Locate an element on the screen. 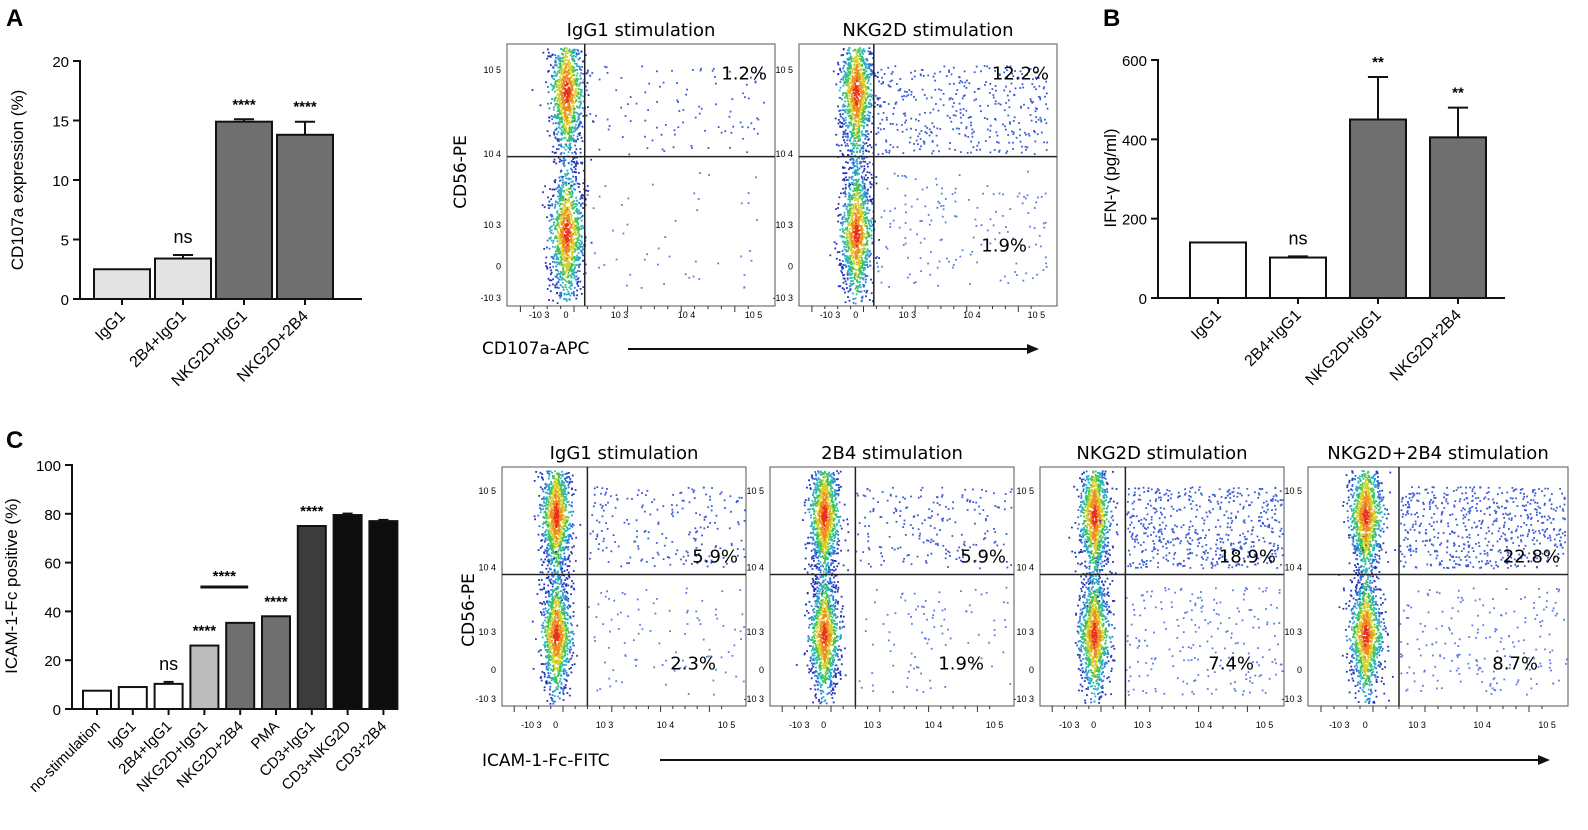 This screenshot has height=830, width=1588. c-bar-ylabel: ICAM-1-Fc positive (%) is located at coordinates (11, 586).